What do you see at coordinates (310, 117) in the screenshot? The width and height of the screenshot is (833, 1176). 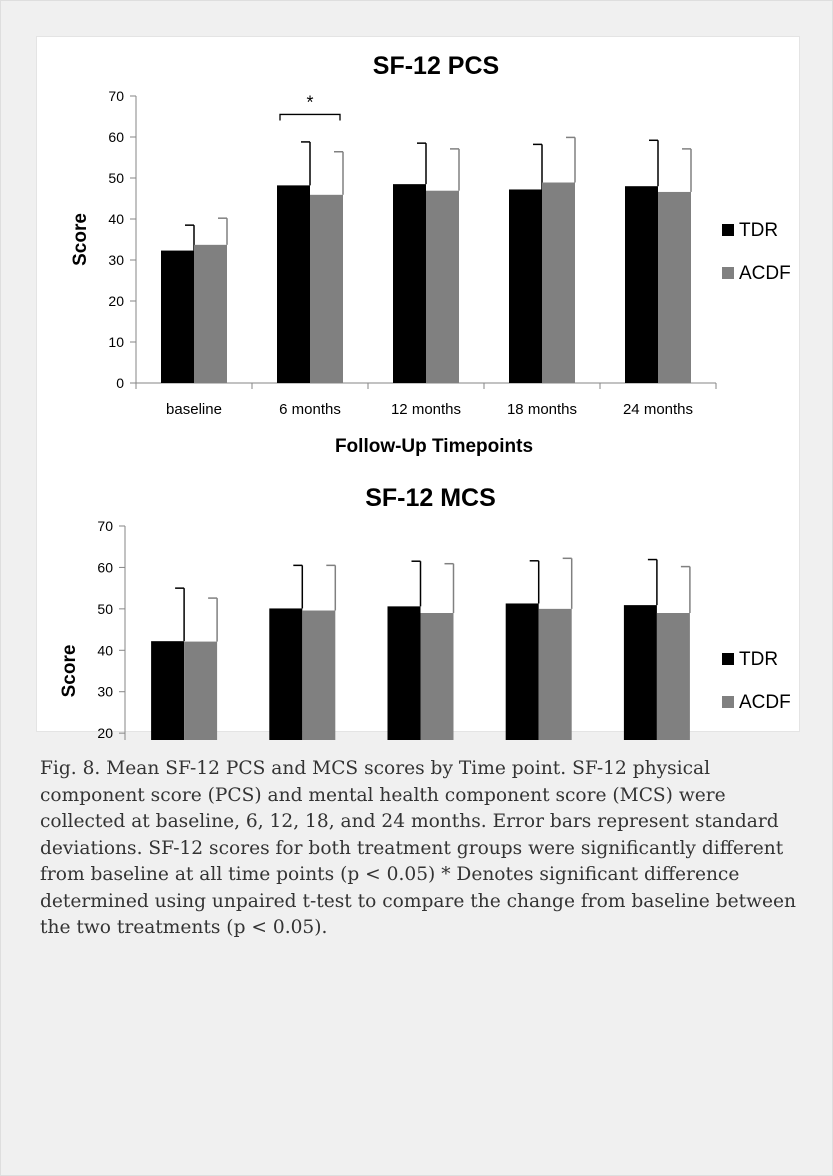 I see `significance-bracket` at bounding box center [310, 117].